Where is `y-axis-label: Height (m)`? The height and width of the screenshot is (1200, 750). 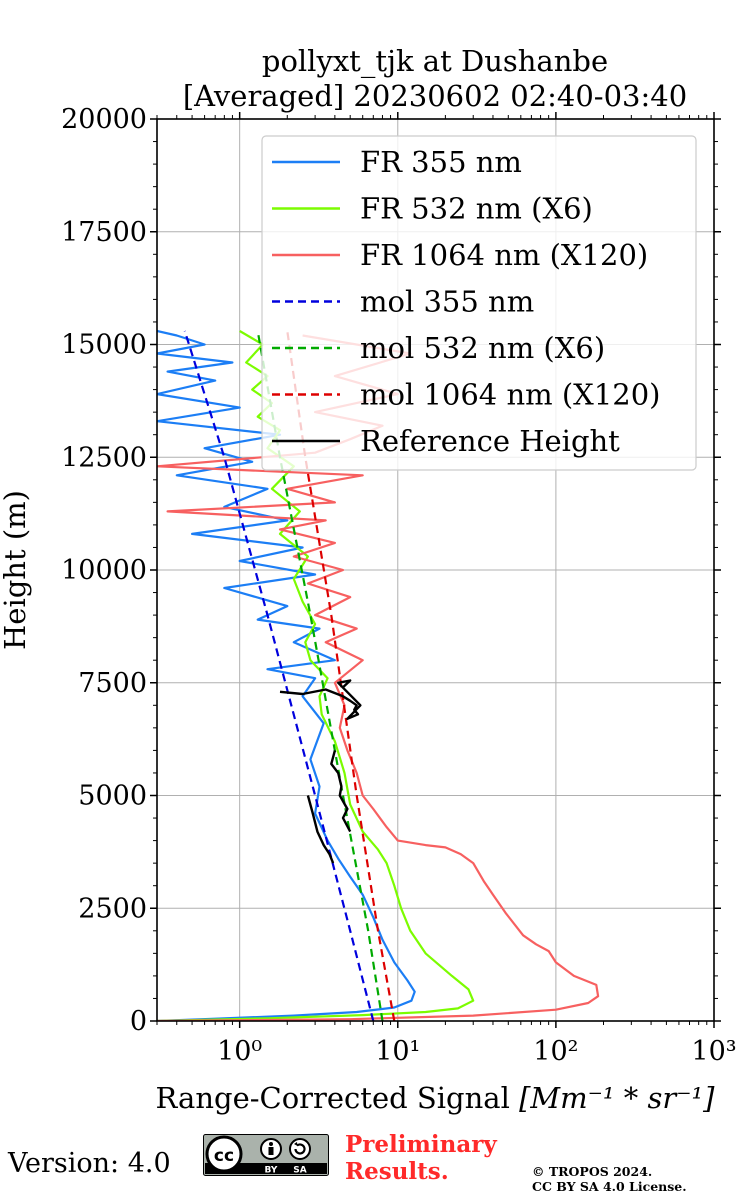
y-axis-label: Height (m) is located at coordinates (16, 570).